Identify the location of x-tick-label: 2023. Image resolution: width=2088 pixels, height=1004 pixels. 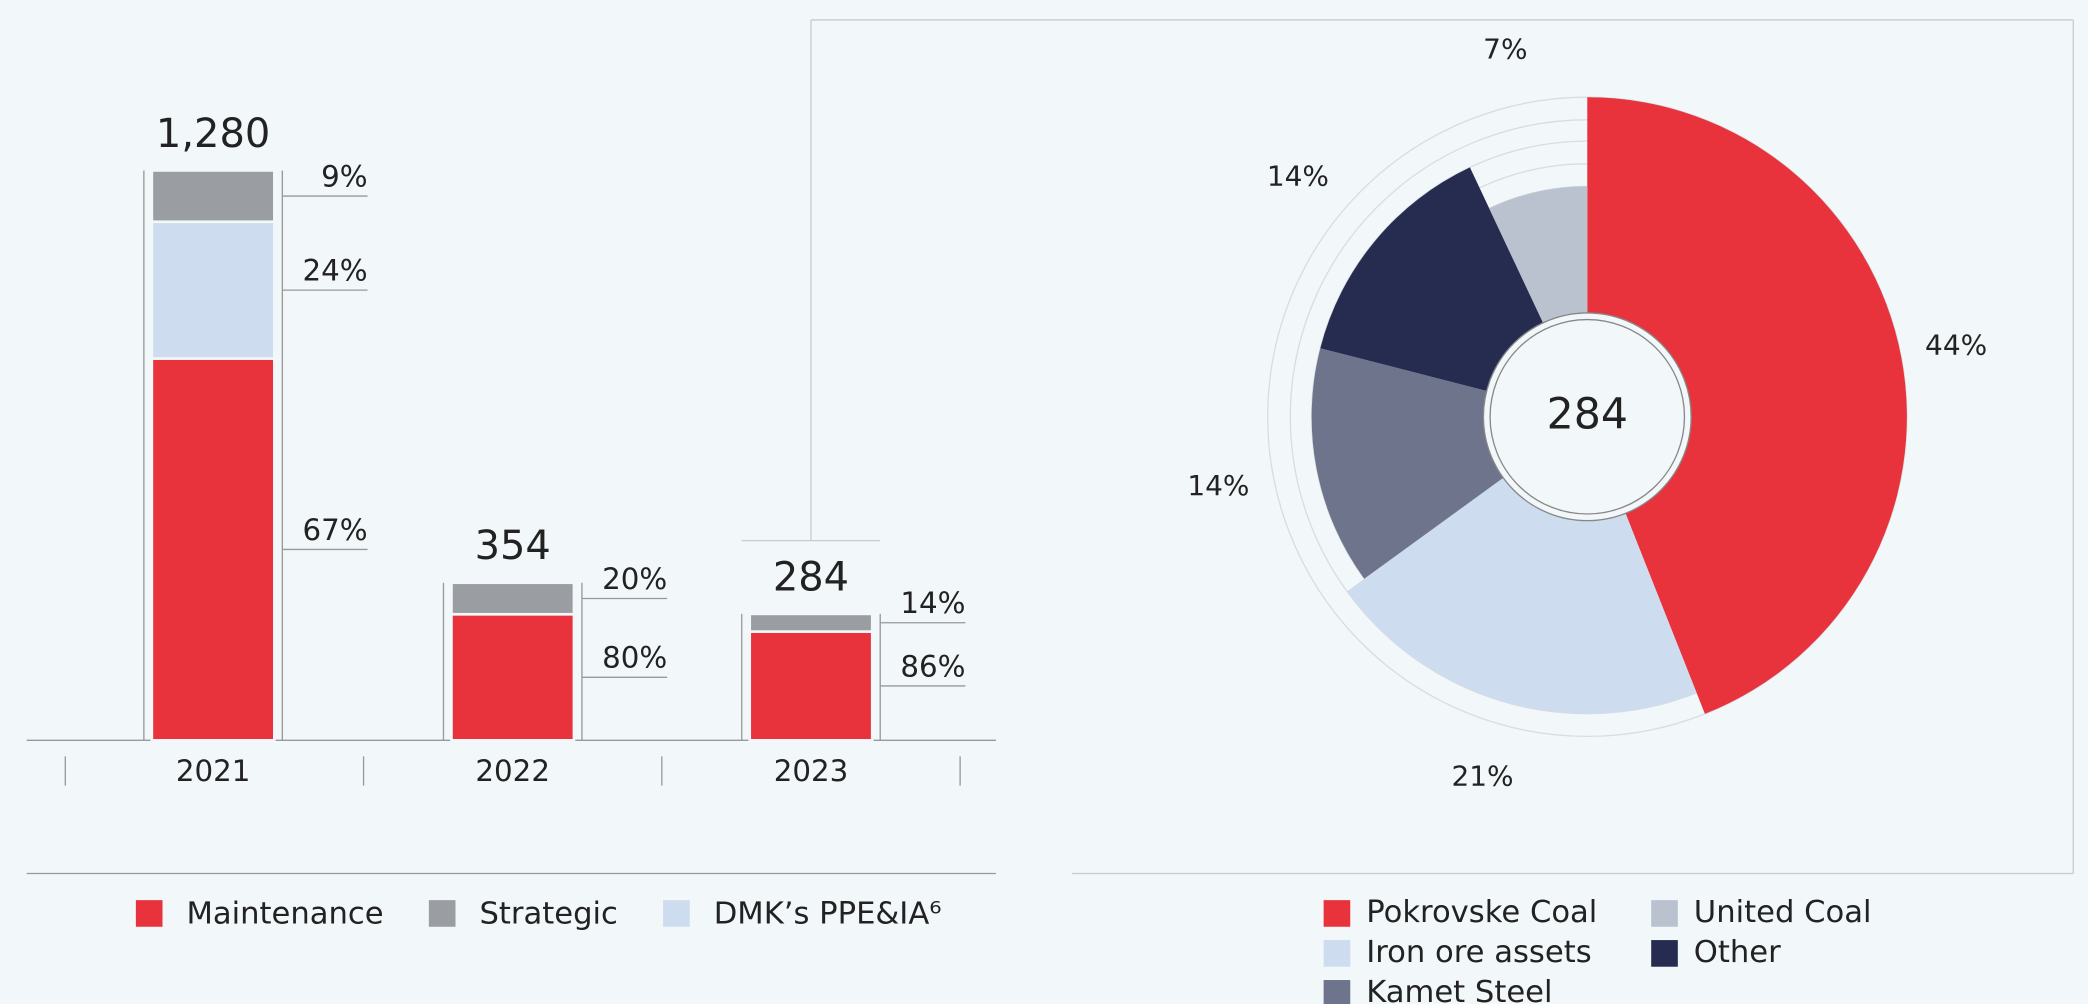
(811, 771).